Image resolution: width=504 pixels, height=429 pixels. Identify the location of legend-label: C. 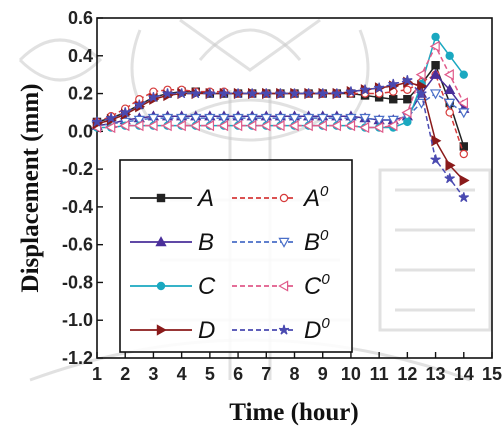
(207, 286).